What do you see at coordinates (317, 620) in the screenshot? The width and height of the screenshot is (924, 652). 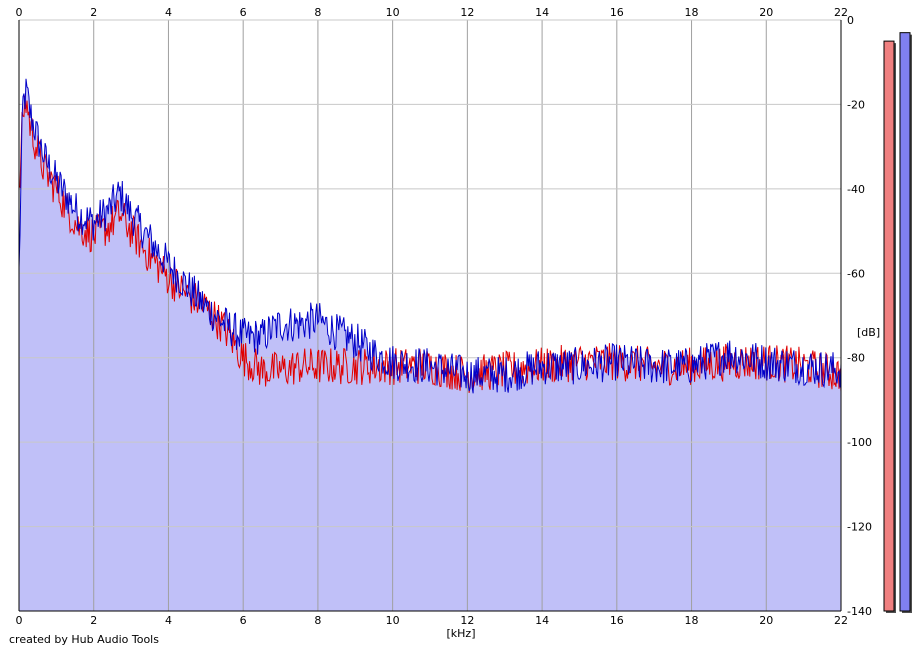 I see `x-tick-label-bottom: 8` at bounding box center [317, 620].